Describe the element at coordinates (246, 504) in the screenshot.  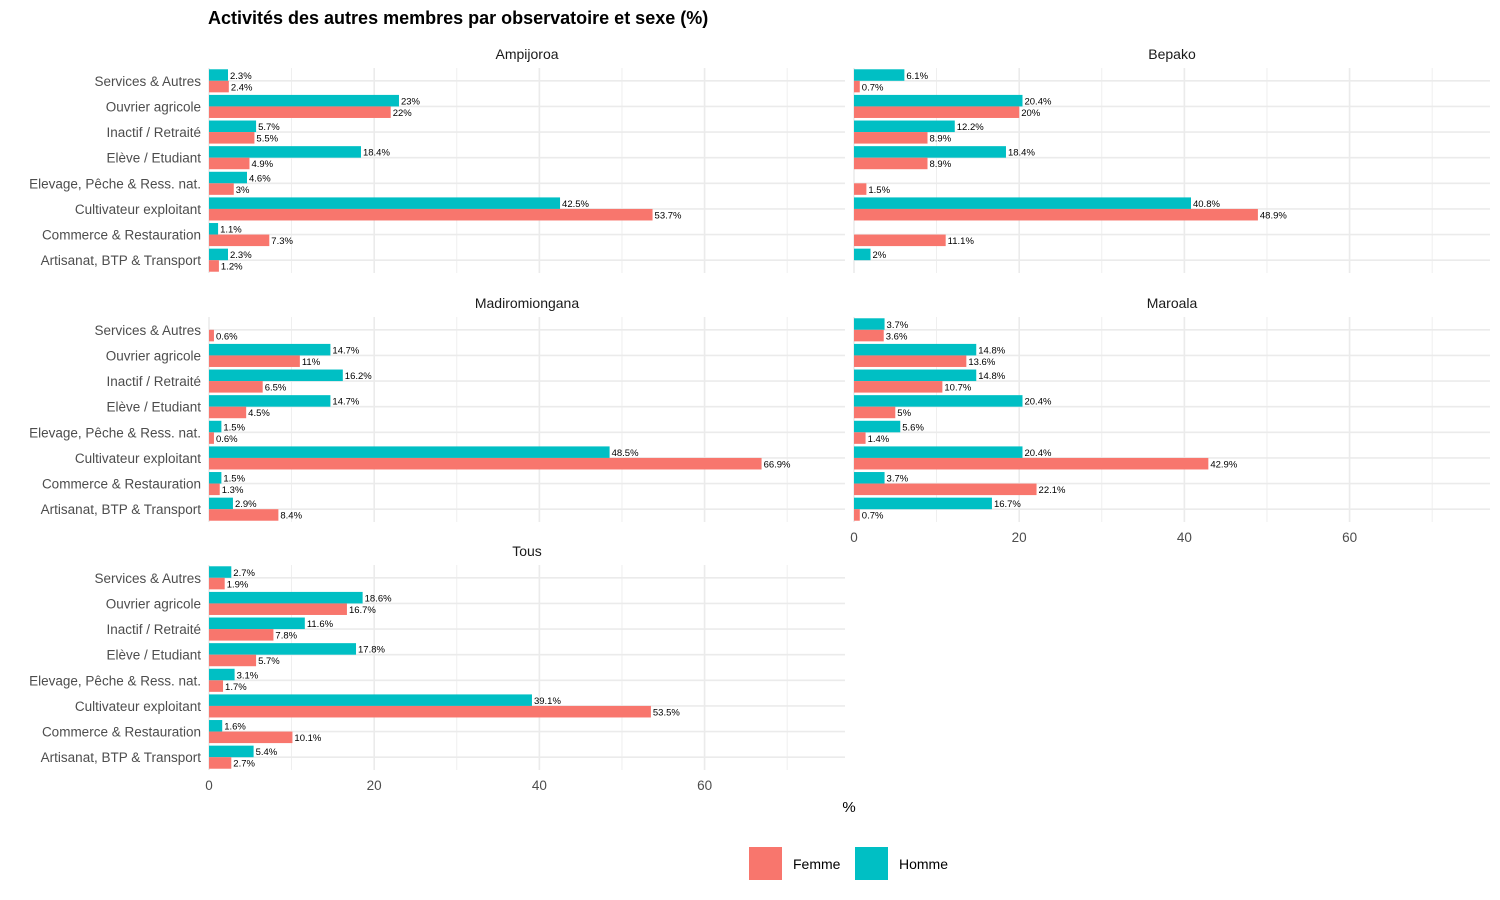
I see `data-label: 2.9%` at that location.